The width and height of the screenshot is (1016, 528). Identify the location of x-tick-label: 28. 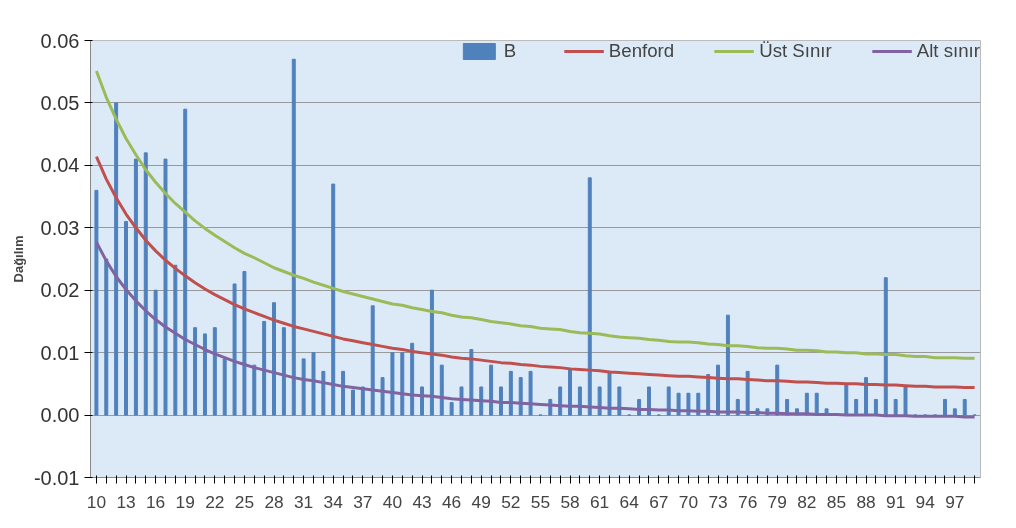
(274, 501).